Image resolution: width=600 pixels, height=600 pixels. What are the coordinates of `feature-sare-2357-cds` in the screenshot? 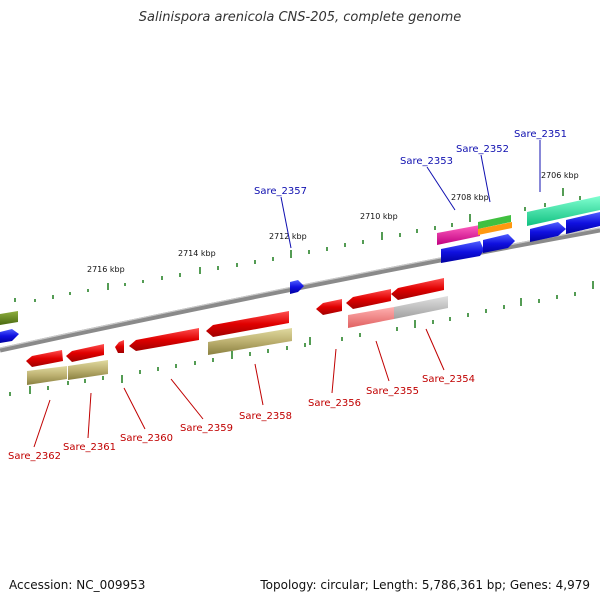 It's located at (297, 287).